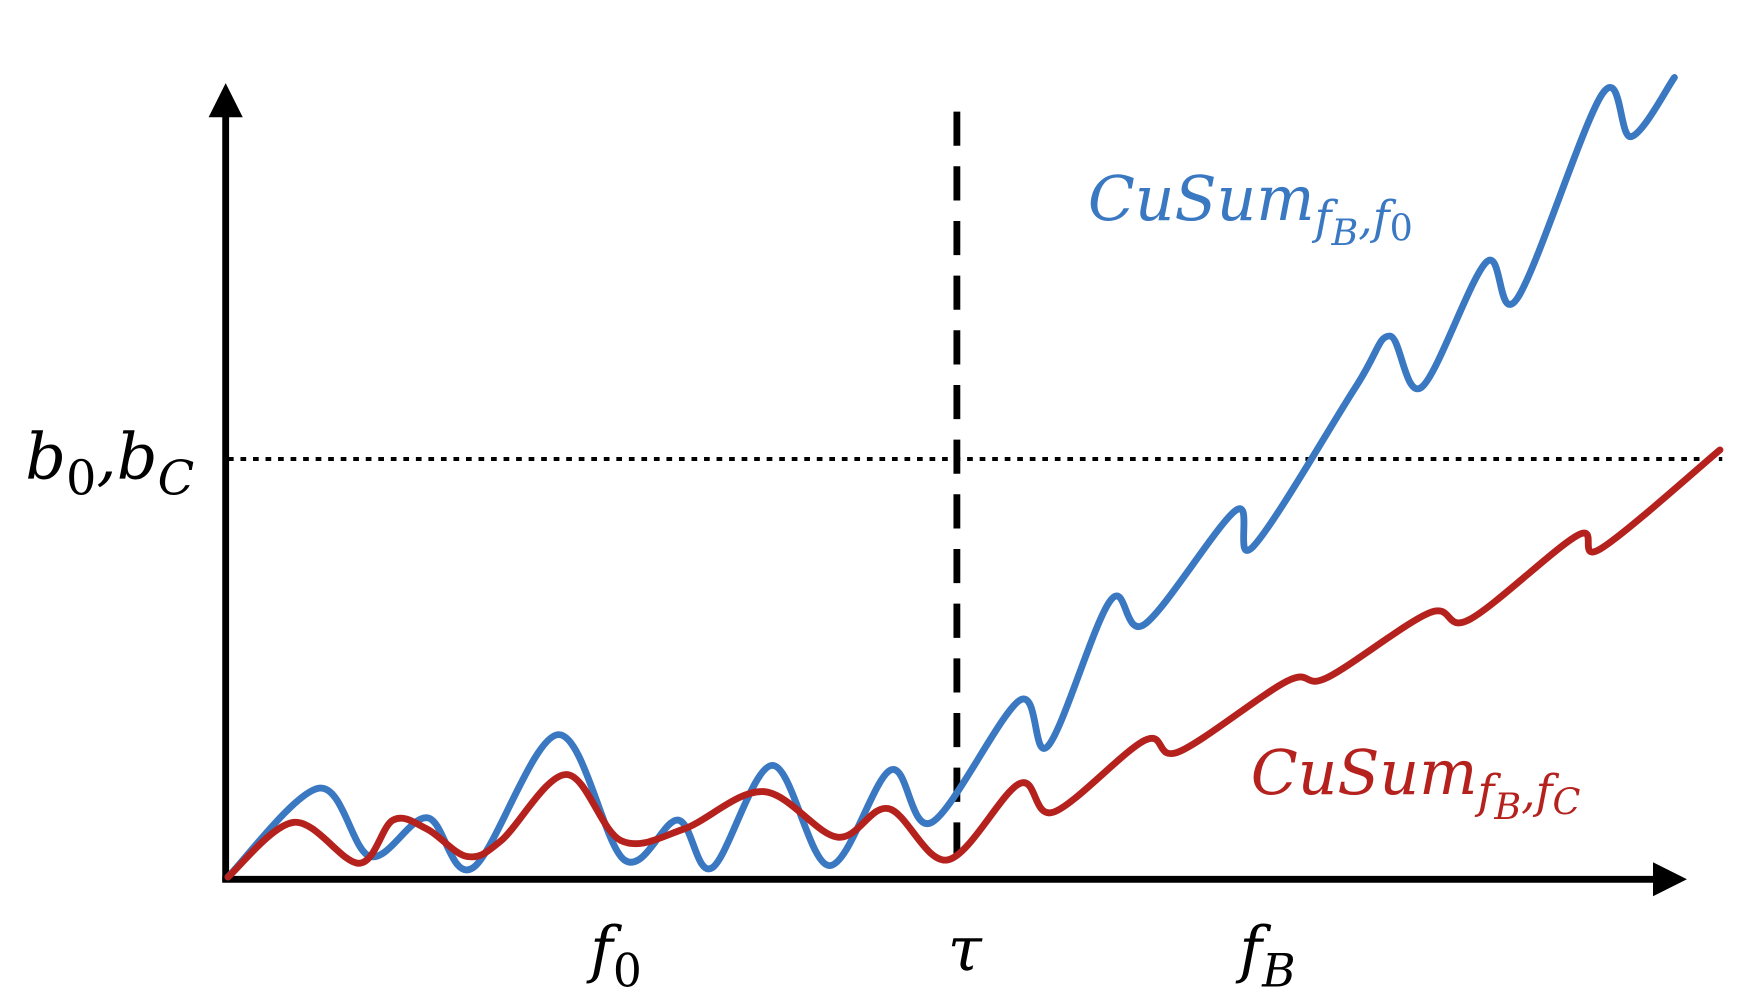 This screenshot has width=1760, height=1000. I want to click on x-label: fB, so click(1265, 955).